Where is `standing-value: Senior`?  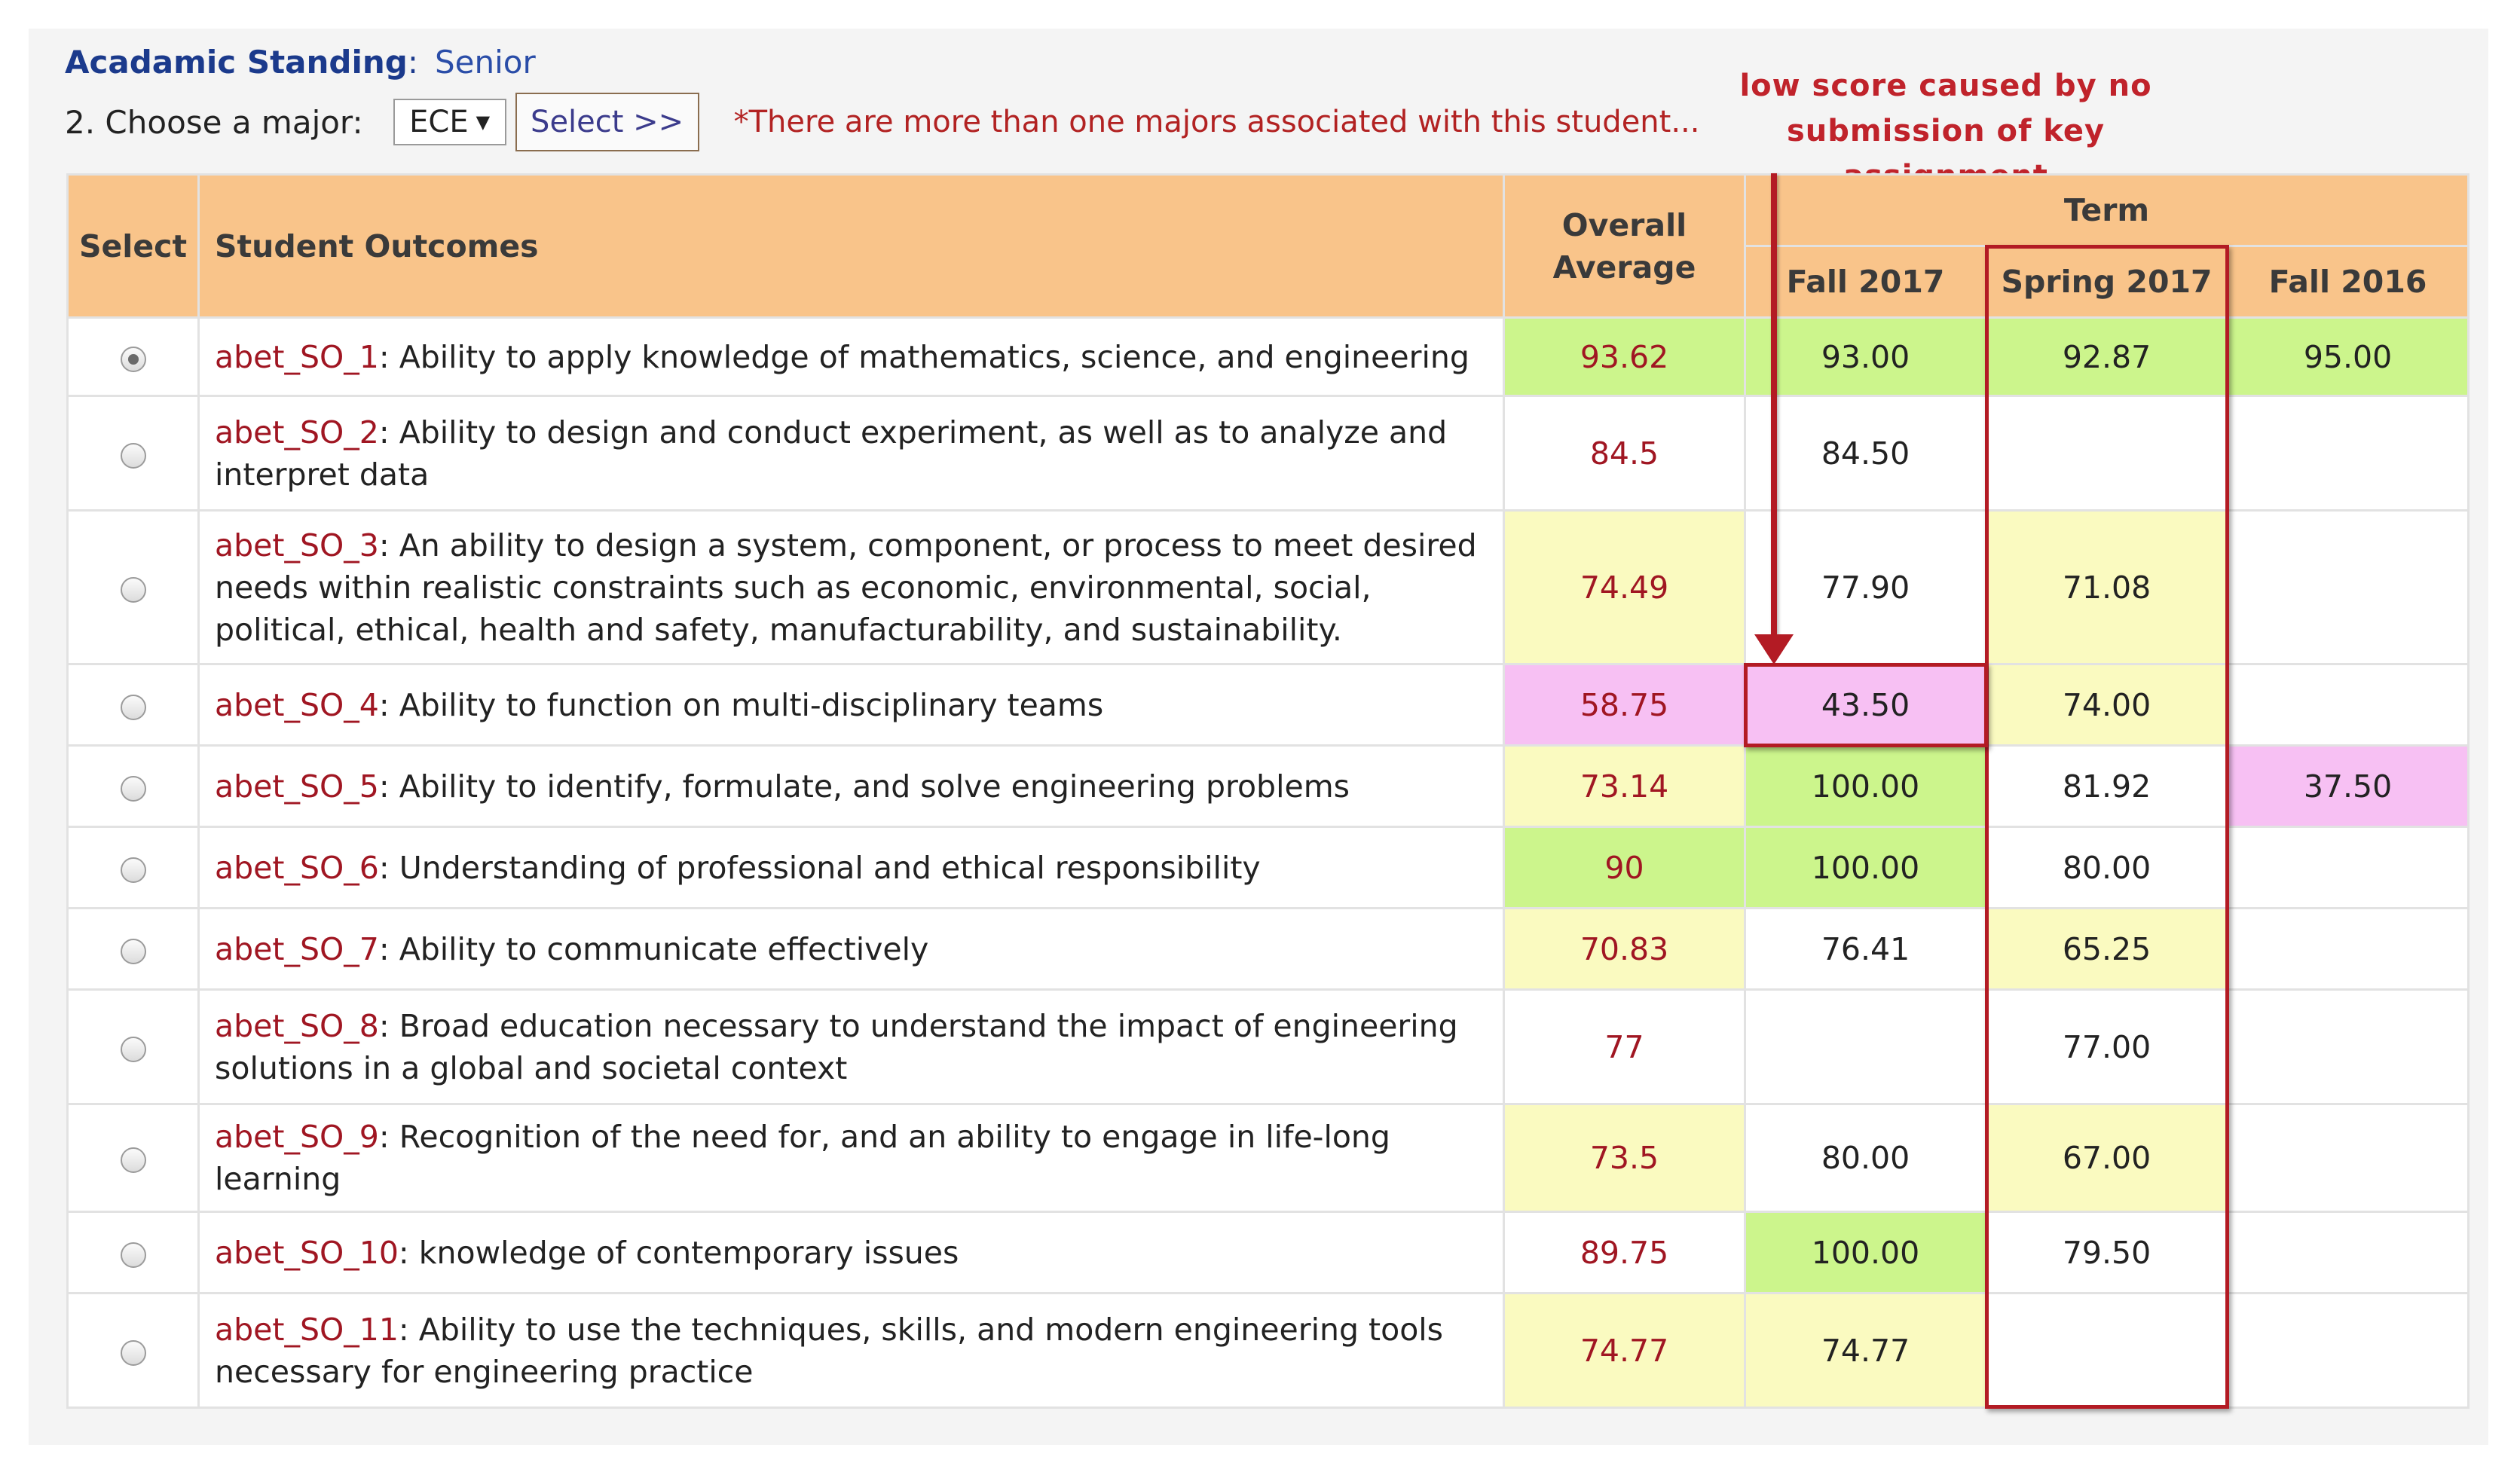 standing-value: Senior is located at coordinates (485, 63).